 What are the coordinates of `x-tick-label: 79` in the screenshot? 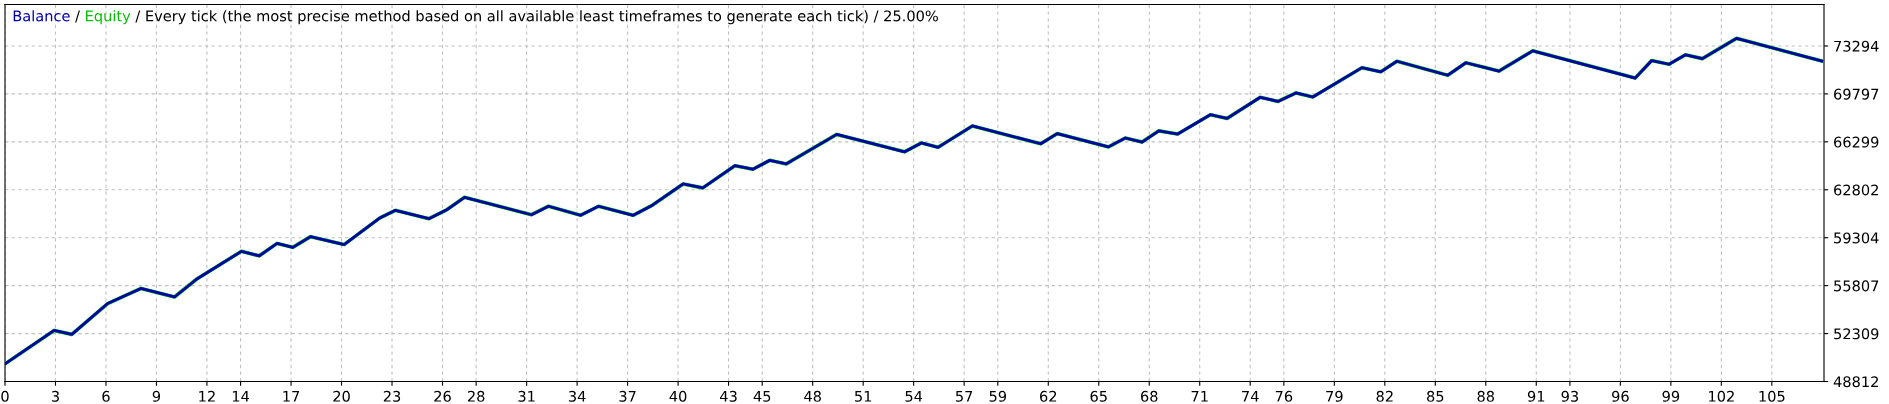 It's located at (1334, 396).